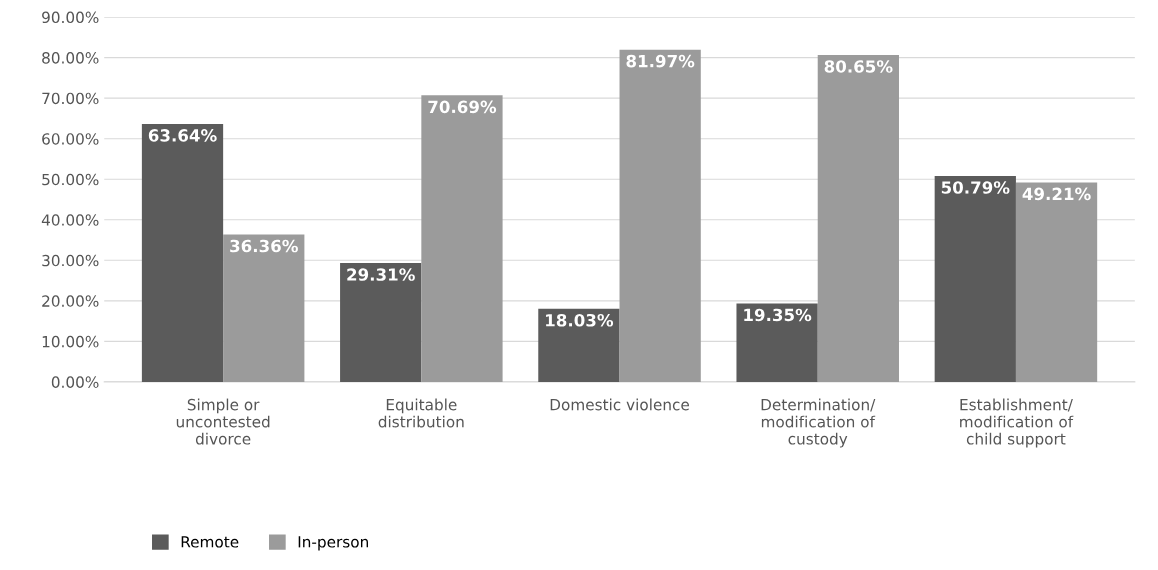 The image size is (1158, 570). Describe the element at coordinates (620, 404) in the screenshot. I see `x-tick-label: Domestic violence` at that location.